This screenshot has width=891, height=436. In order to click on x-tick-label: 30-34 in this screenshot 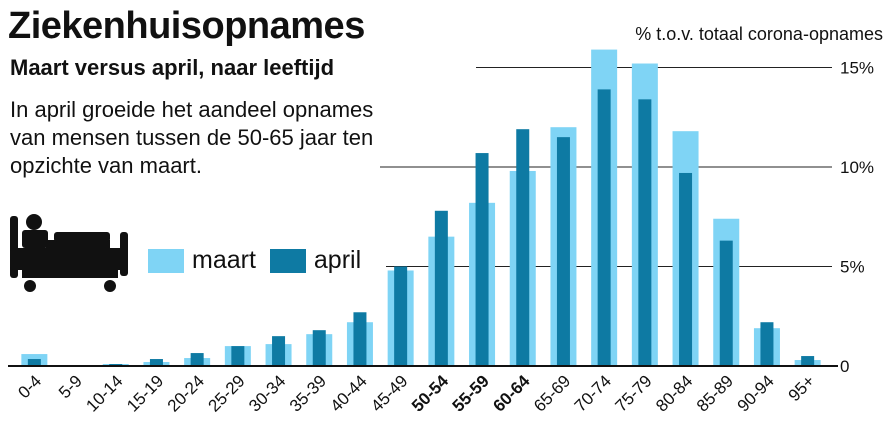, I will do `click(267, 393)`.